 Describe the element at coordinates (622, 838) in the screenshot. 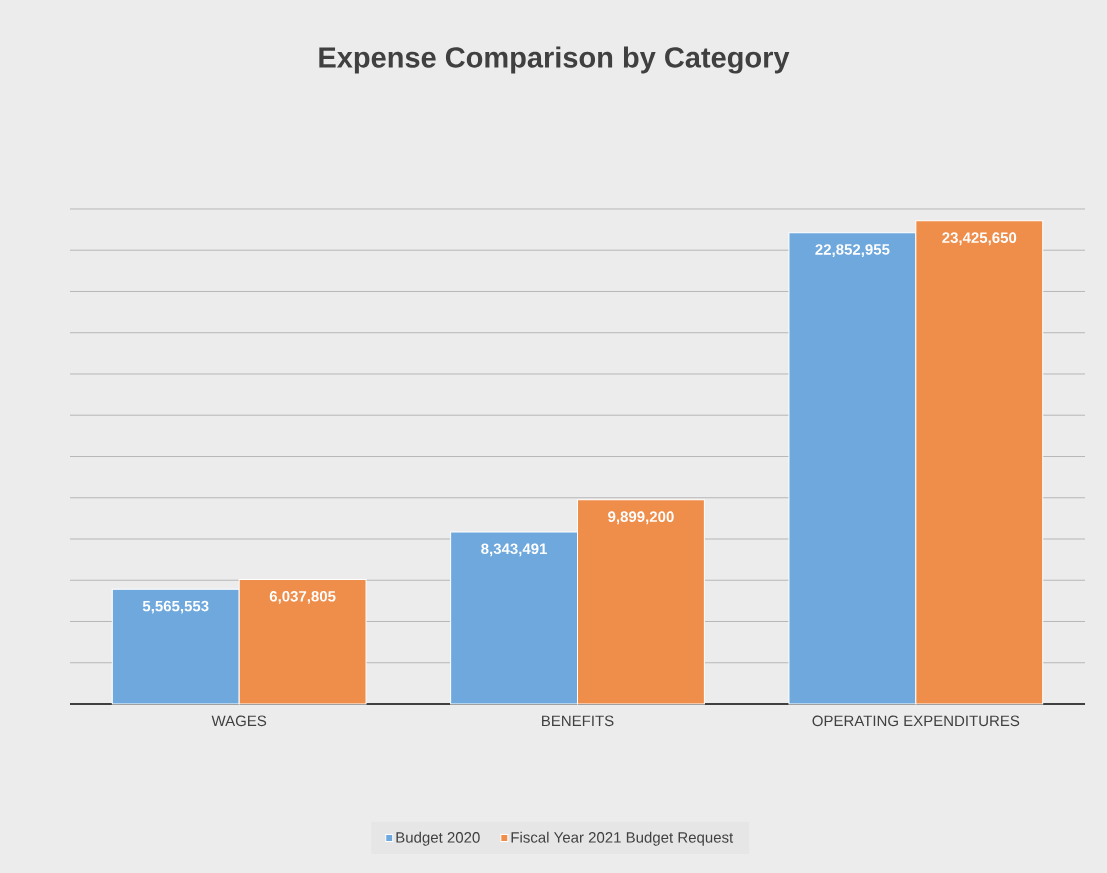

I see `legend-label: Fiscal Year 2021 Budget Request` at that location.